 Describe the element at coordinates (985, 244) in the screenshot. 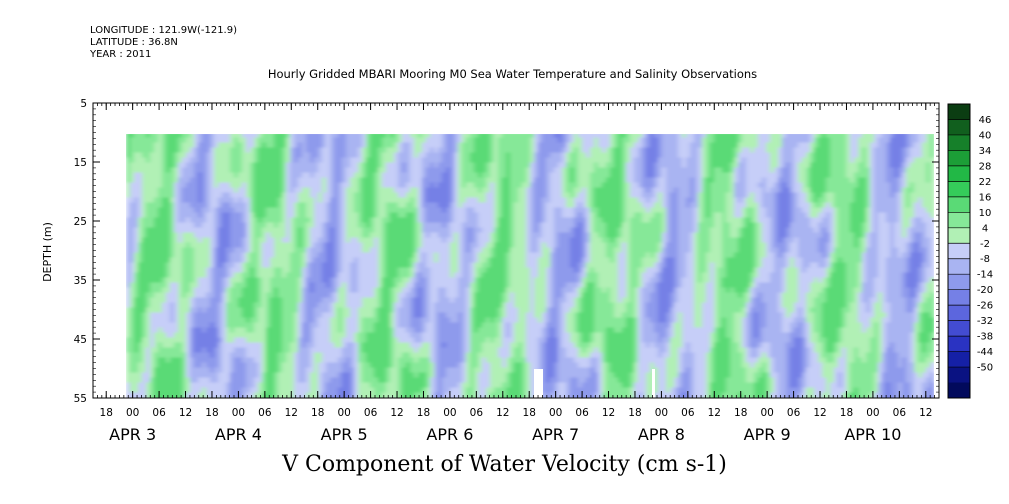

I see `colorbar-label: -2` at that location.